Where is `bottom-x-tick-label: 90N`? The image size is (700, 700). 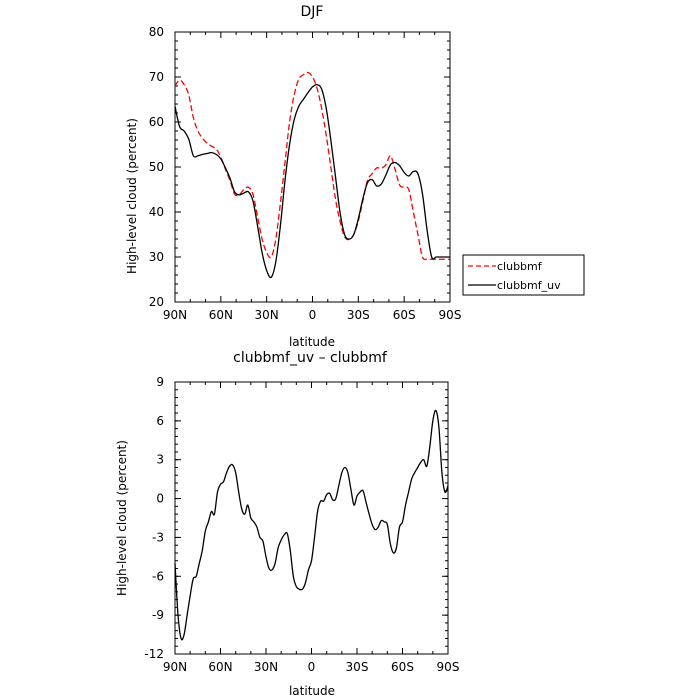
bottom-x-tick-label: 90N is located at coordinates (175, 667).